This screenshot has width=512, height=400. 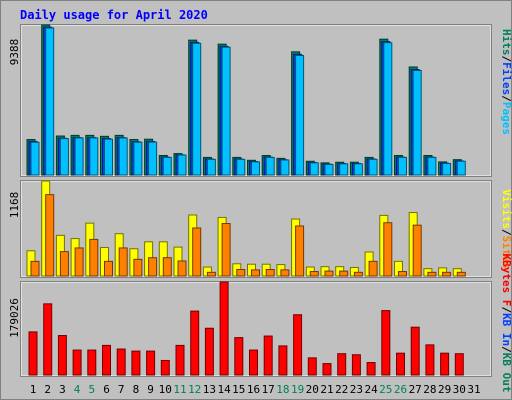 What do you see at coordinates (47, 389) in the screenshot?
I see `x-tick-label-day-2: 2` at bounding box center [47, 389].